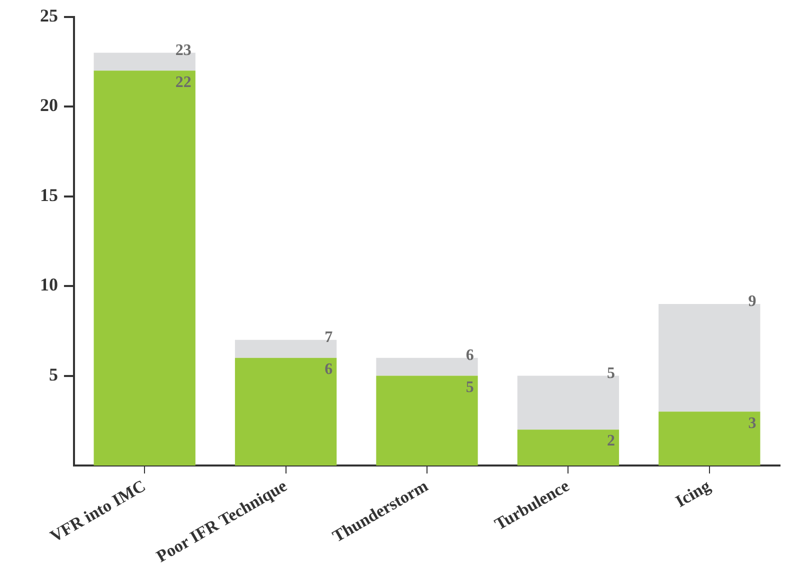  Describe the element at coordinates (49, 105) in the screenshot. I see `y-tick-label: 20` at that location.